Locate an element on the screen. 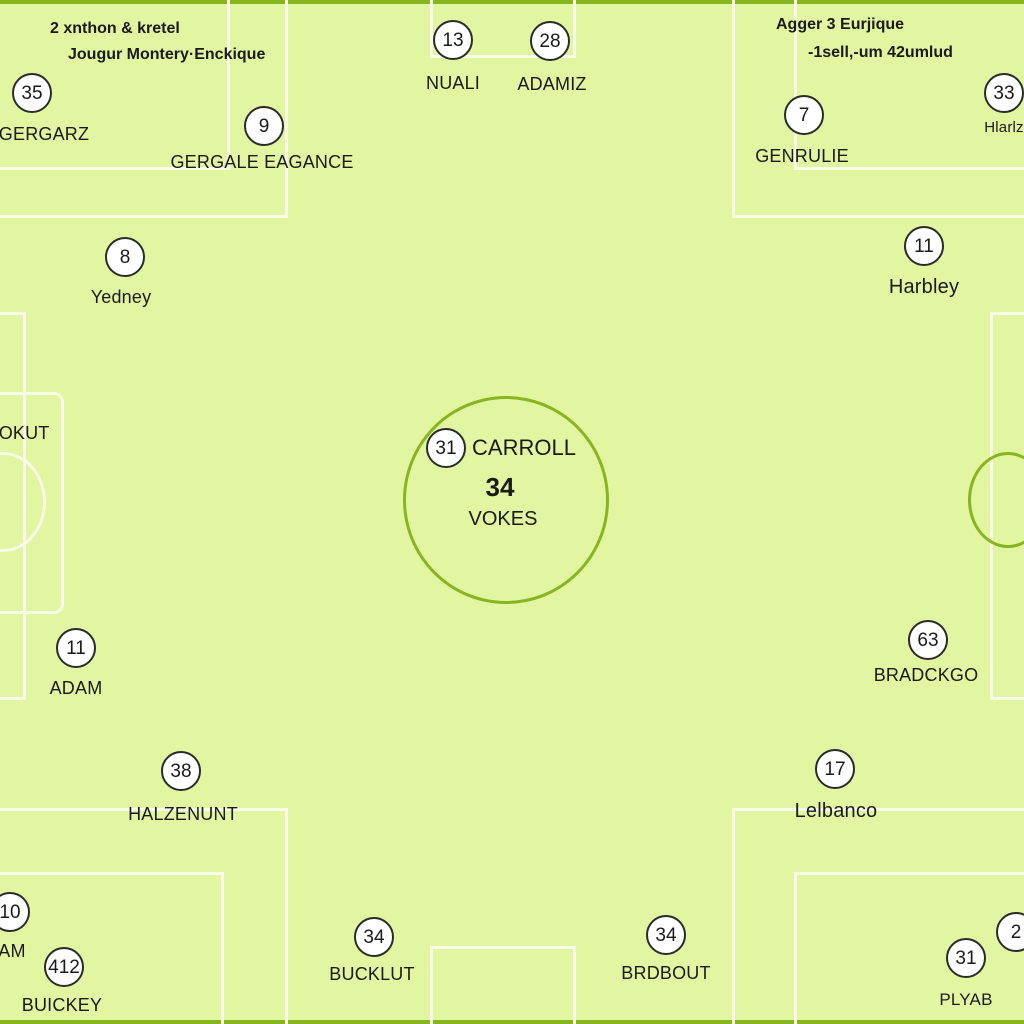  player-name: Harbley is located at coordinates (924, 287).